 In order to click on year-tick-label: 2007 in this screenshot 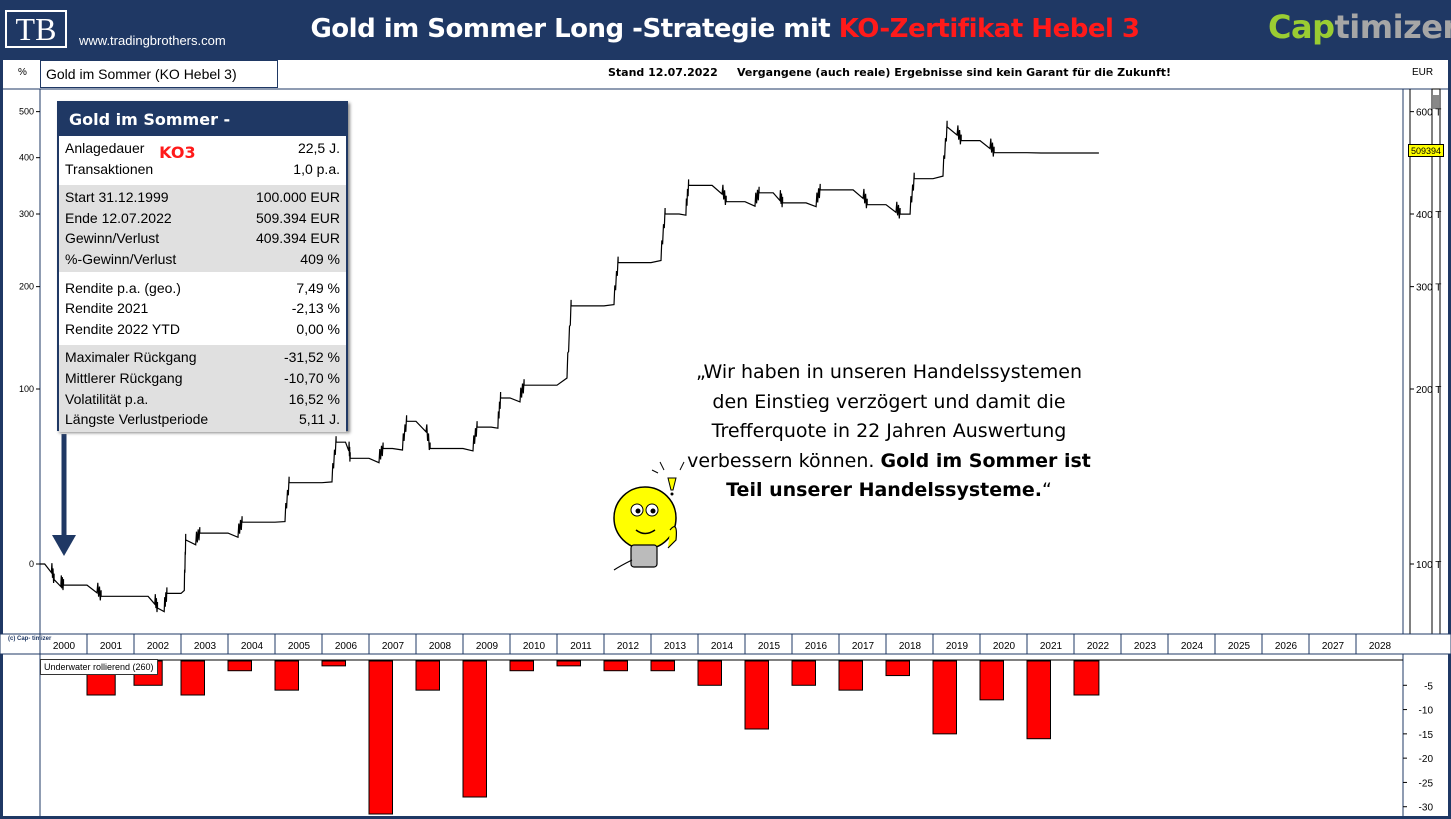, I will do `click(393, 646)`.